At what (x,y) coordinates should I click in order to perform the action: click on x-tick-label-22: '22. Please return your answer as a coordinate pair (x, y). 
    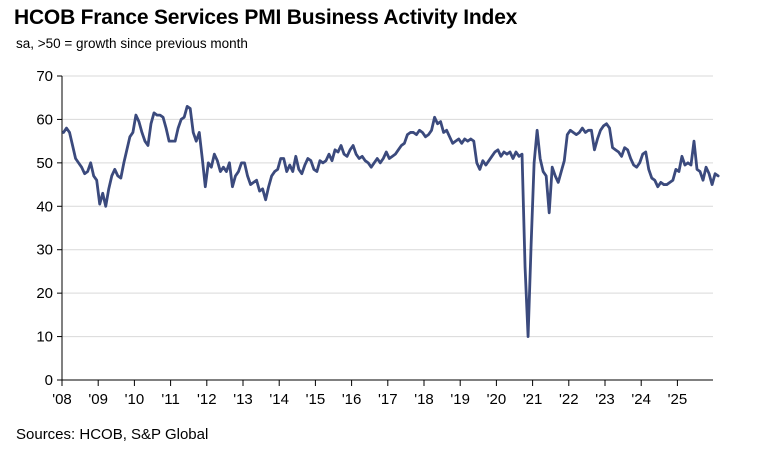
    Looking at the image, I should click on (569, 399).